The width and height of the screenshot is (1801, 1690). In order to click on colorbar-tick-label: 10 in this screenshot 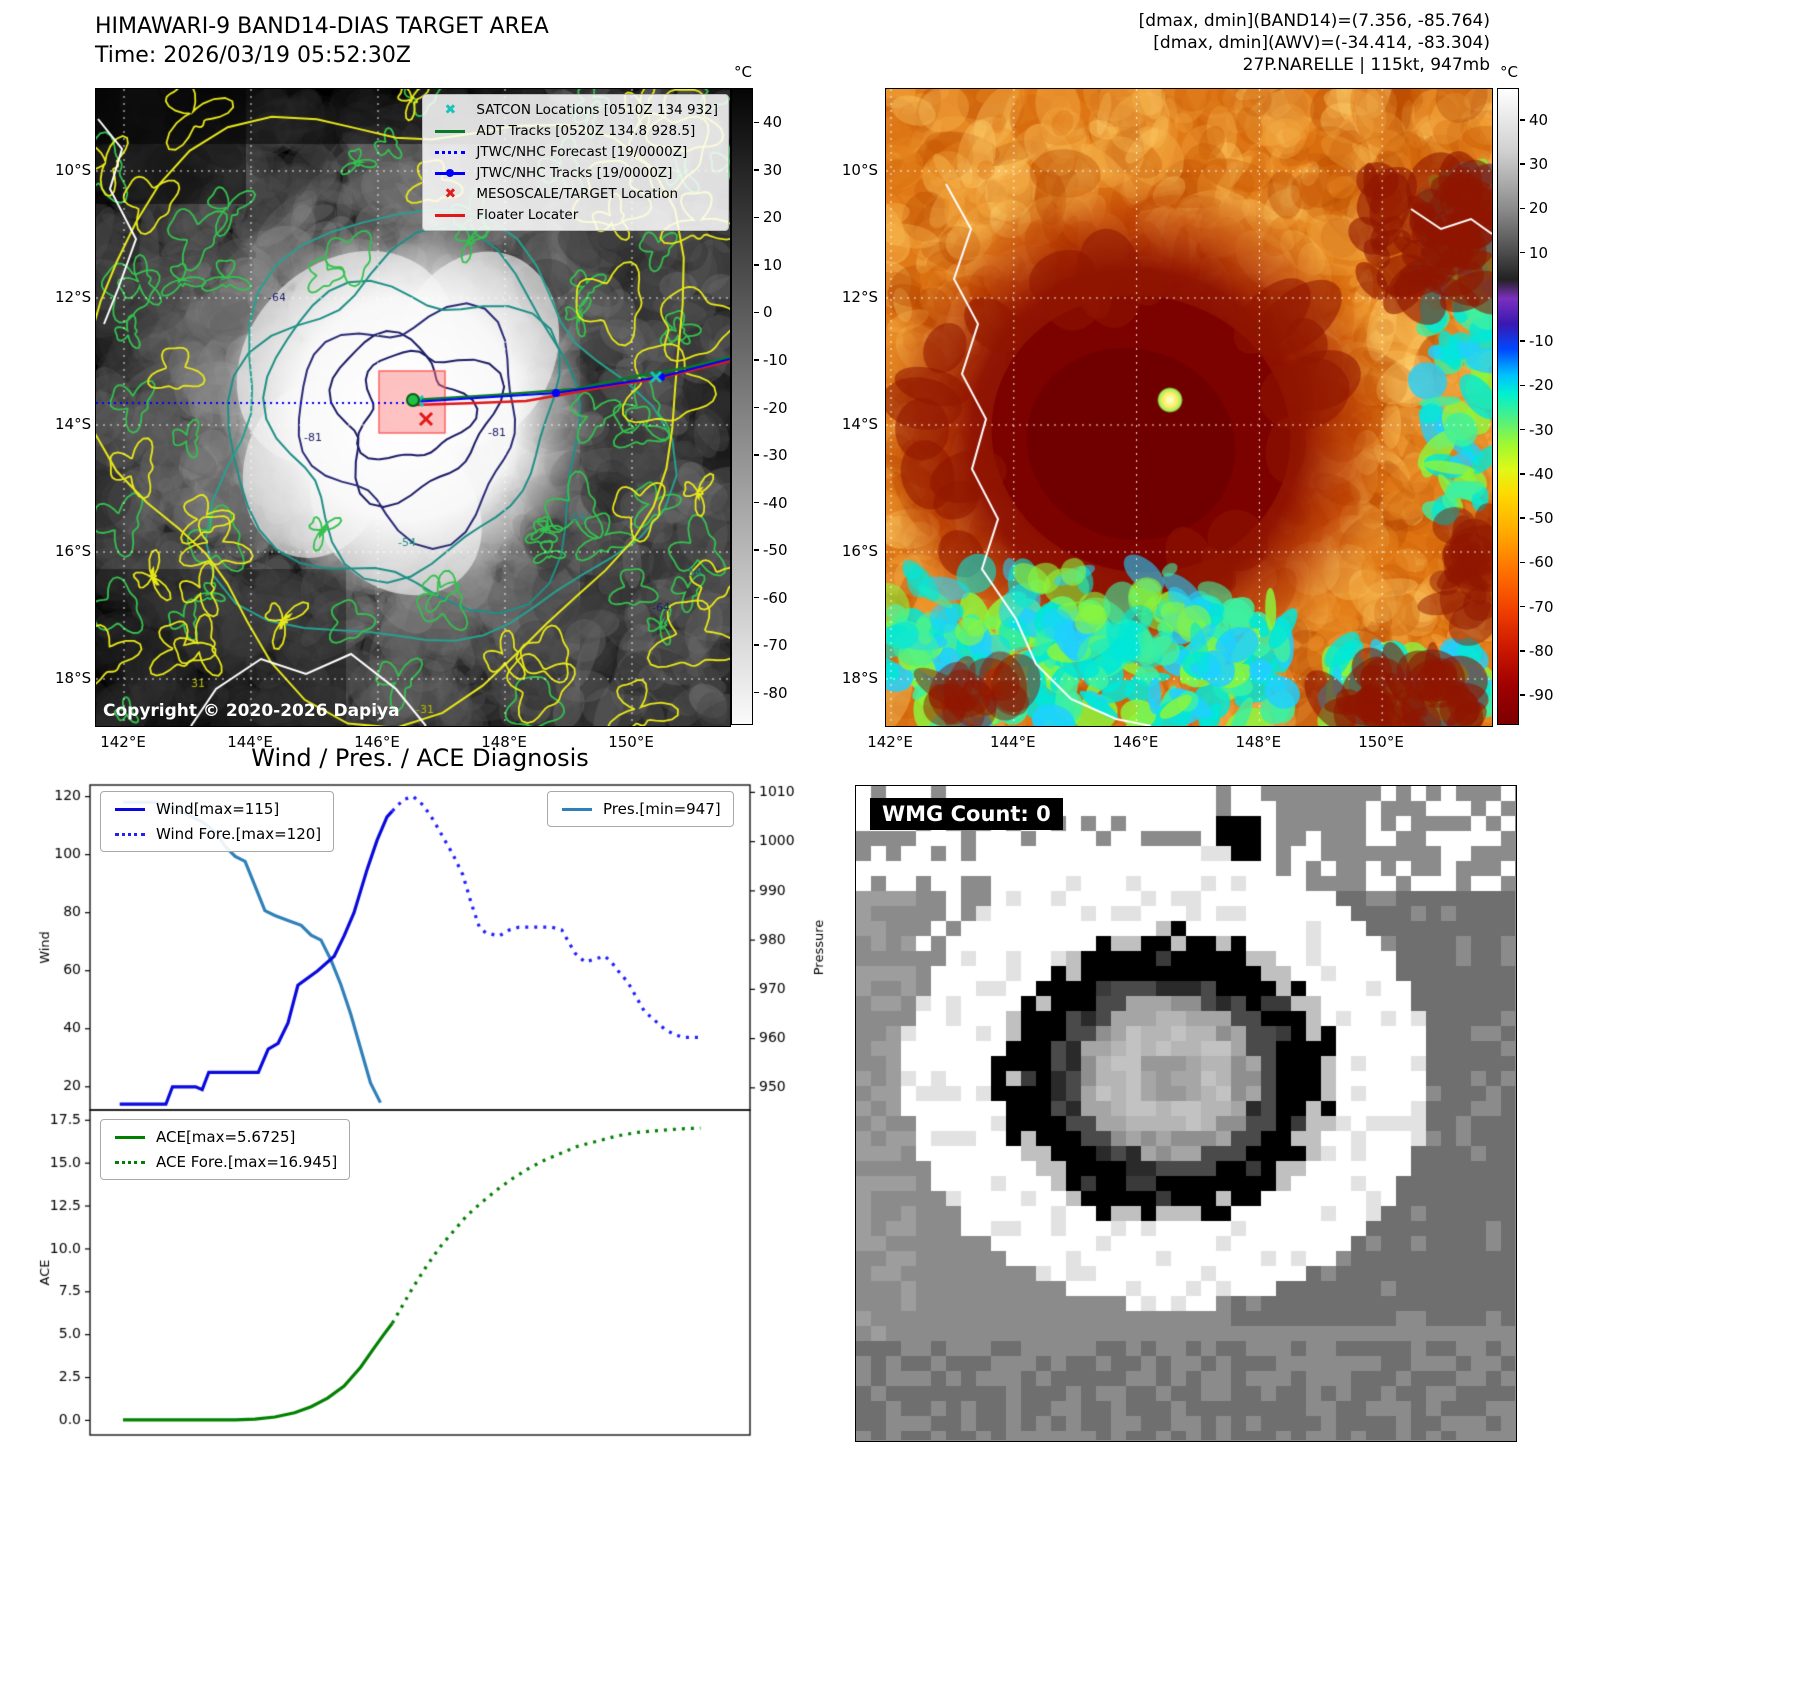, I will do `click(1539, 252)`.